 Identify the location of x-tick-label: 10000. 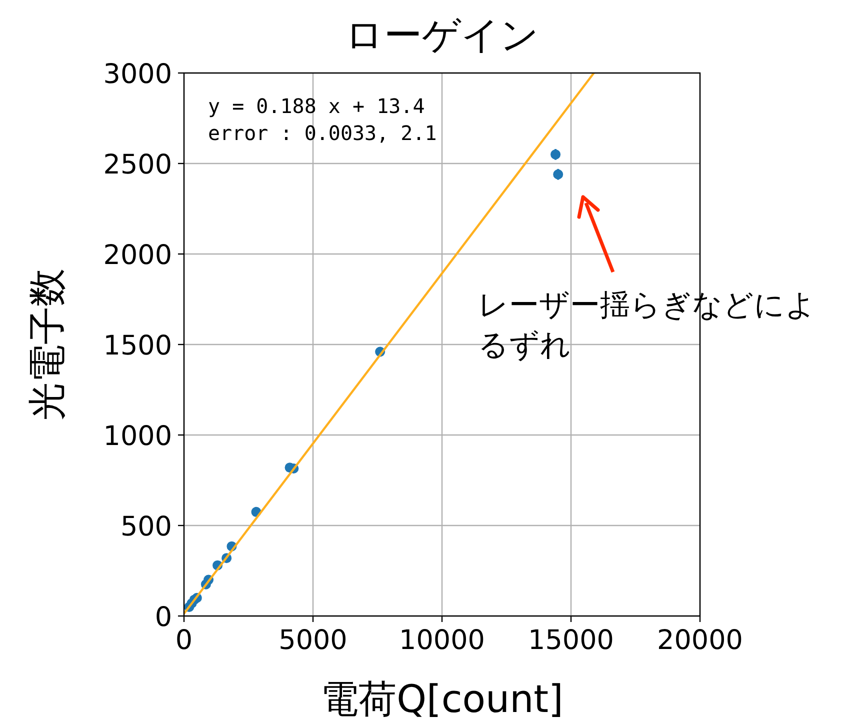
(442, 640).